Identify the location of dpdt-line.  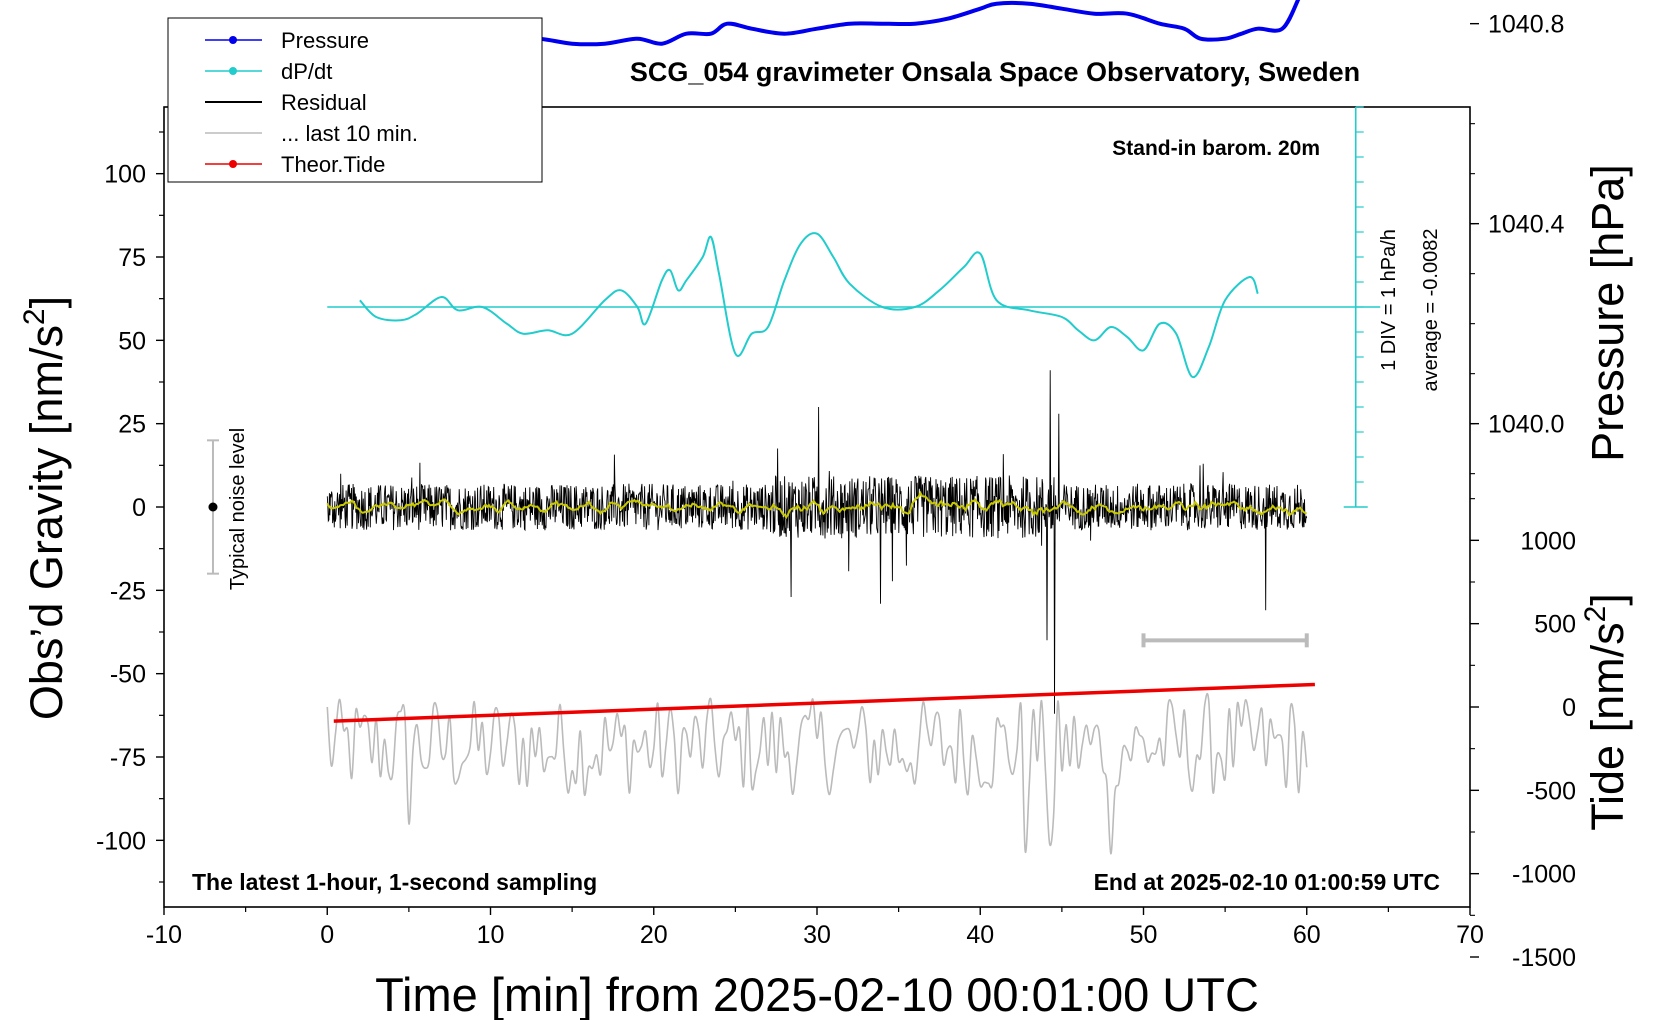
(809, 305).